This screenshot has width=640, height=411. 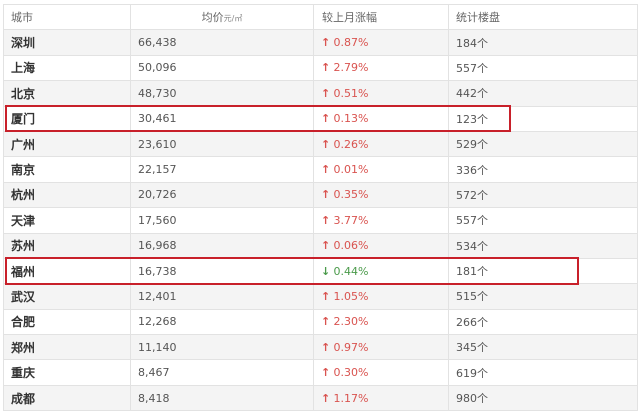 What do you see at coordinates (222, 296) in the screenshot?
I see `cell-price: 12,401` at bounding box center [222, 296].